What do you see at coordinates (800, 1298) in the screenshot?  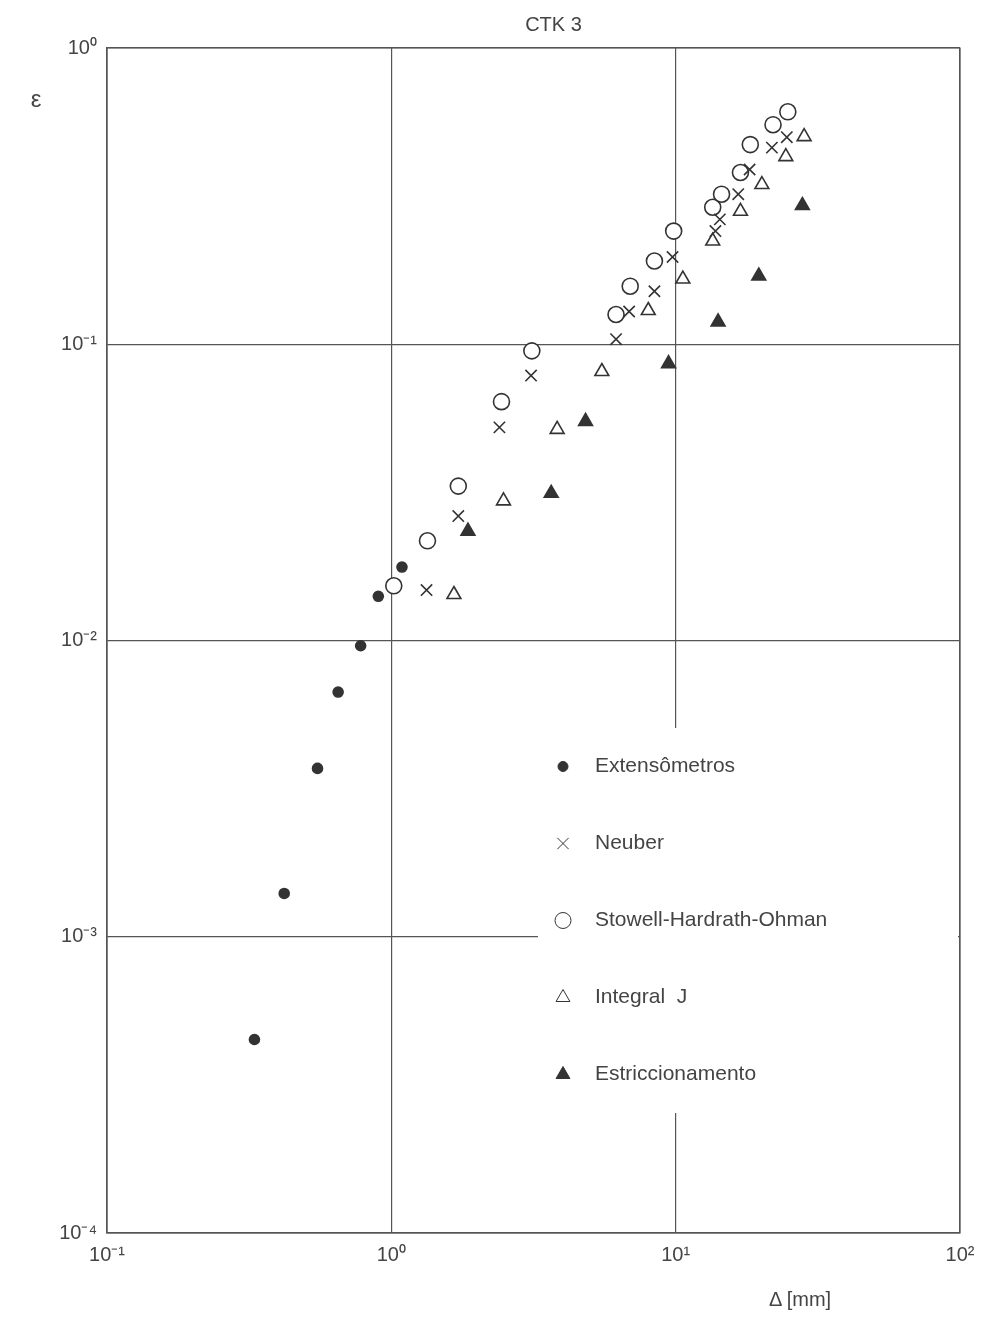 I see `x-axis-title: Δ [mm]` at bounding box center [800, 1298].